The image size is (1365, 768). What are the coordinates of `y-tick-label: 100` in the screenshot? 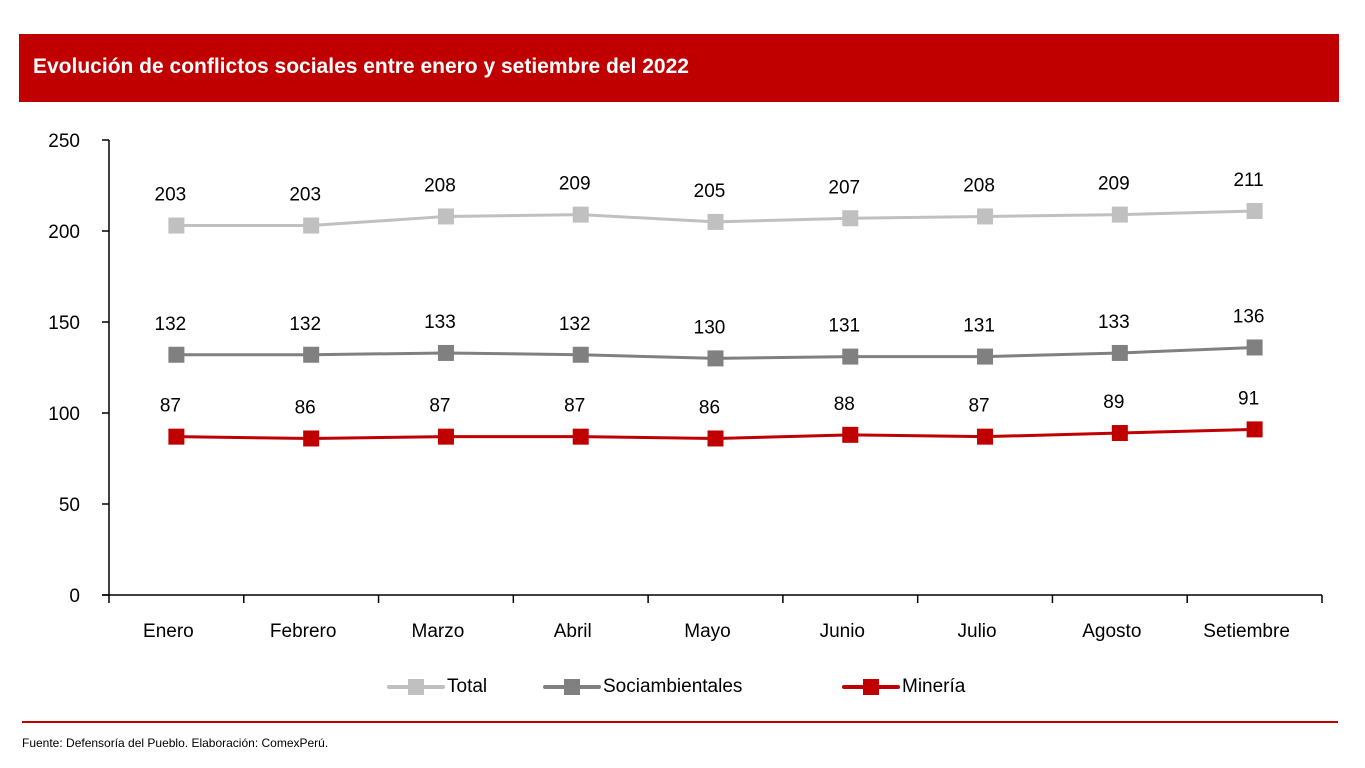 It's located at (64, 414).